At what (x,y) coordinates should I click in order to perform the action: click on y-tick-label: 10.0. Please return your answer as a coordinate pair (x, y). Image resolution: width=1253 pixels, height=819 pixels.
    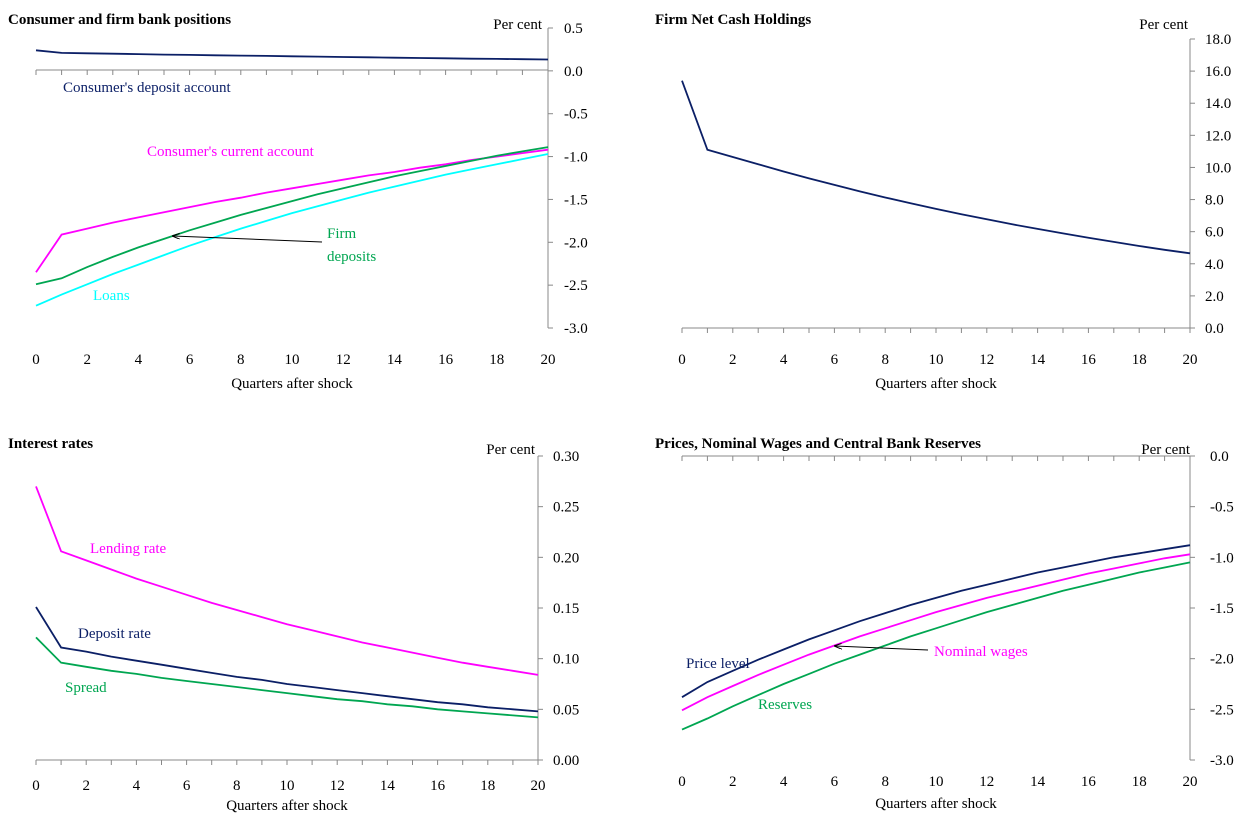
    Looking at the image, I should click on (1218, 168).